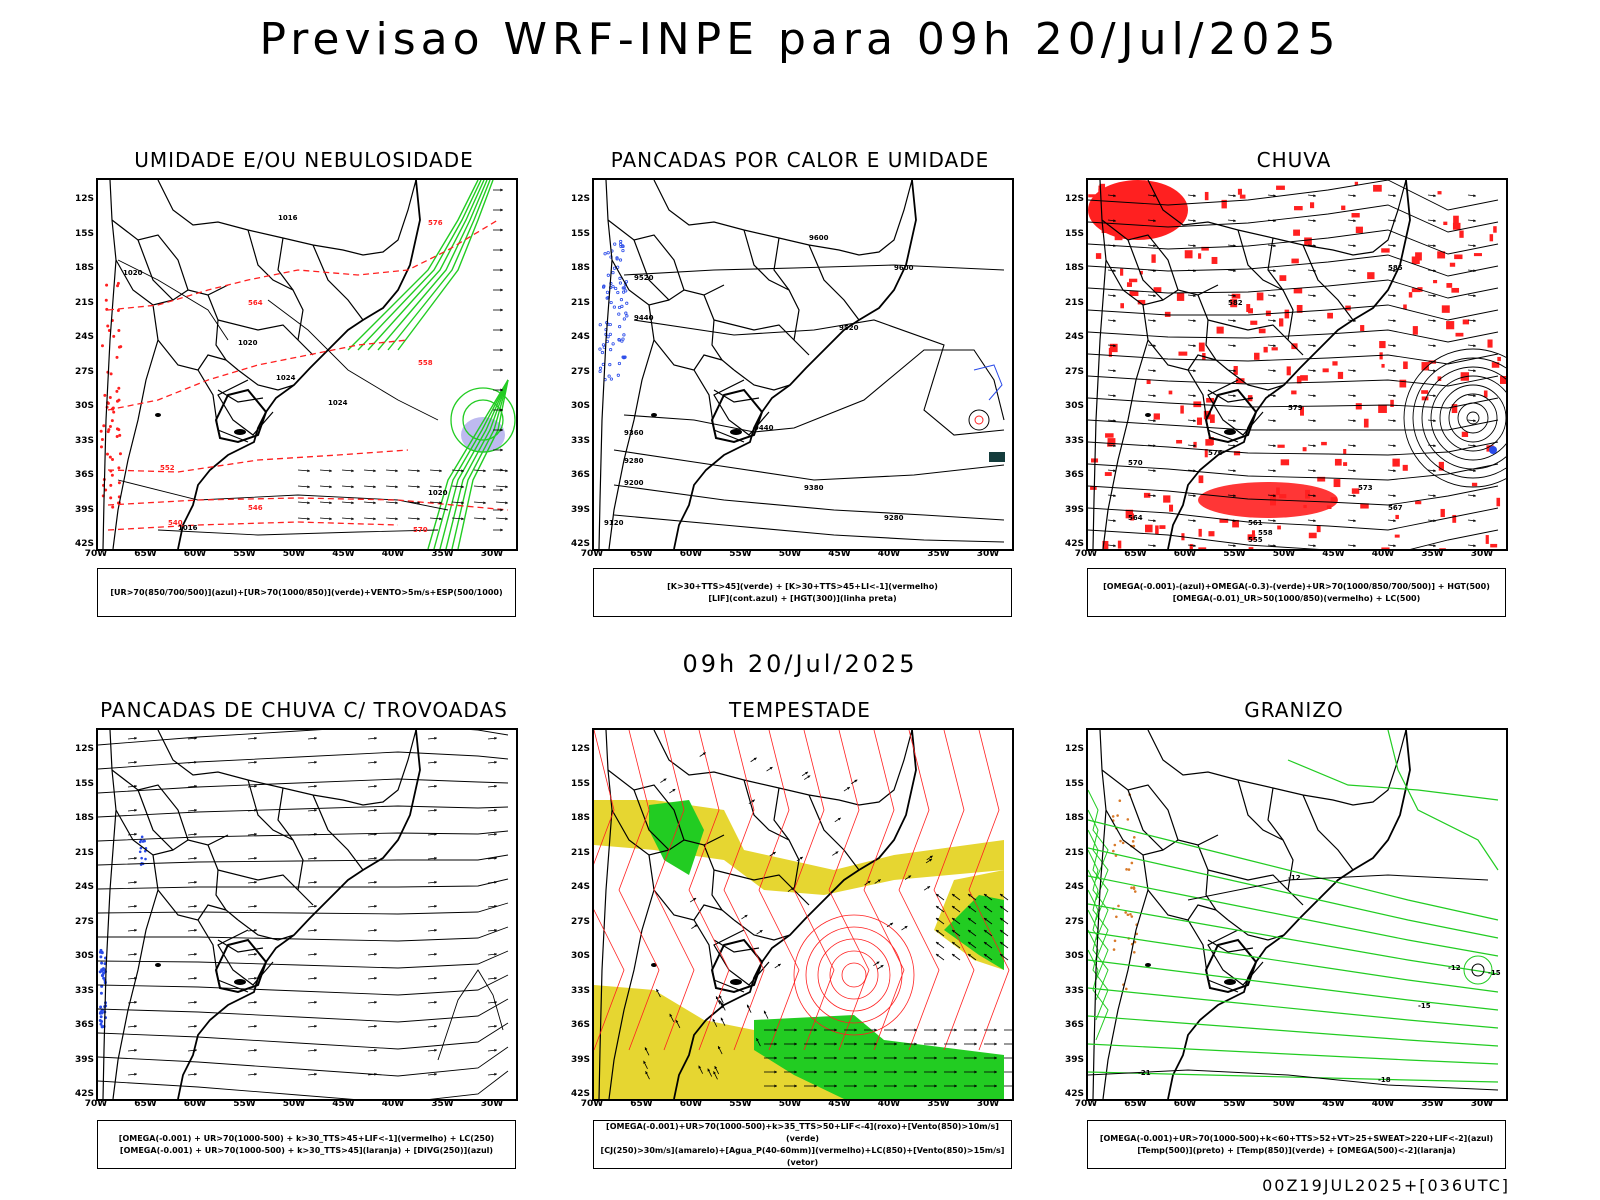 The height and width of the screenshot is (1200, 1600). Describe the element at coordinates (1365, 488) in the screenshot. I see `contour-label: 573` at that location.